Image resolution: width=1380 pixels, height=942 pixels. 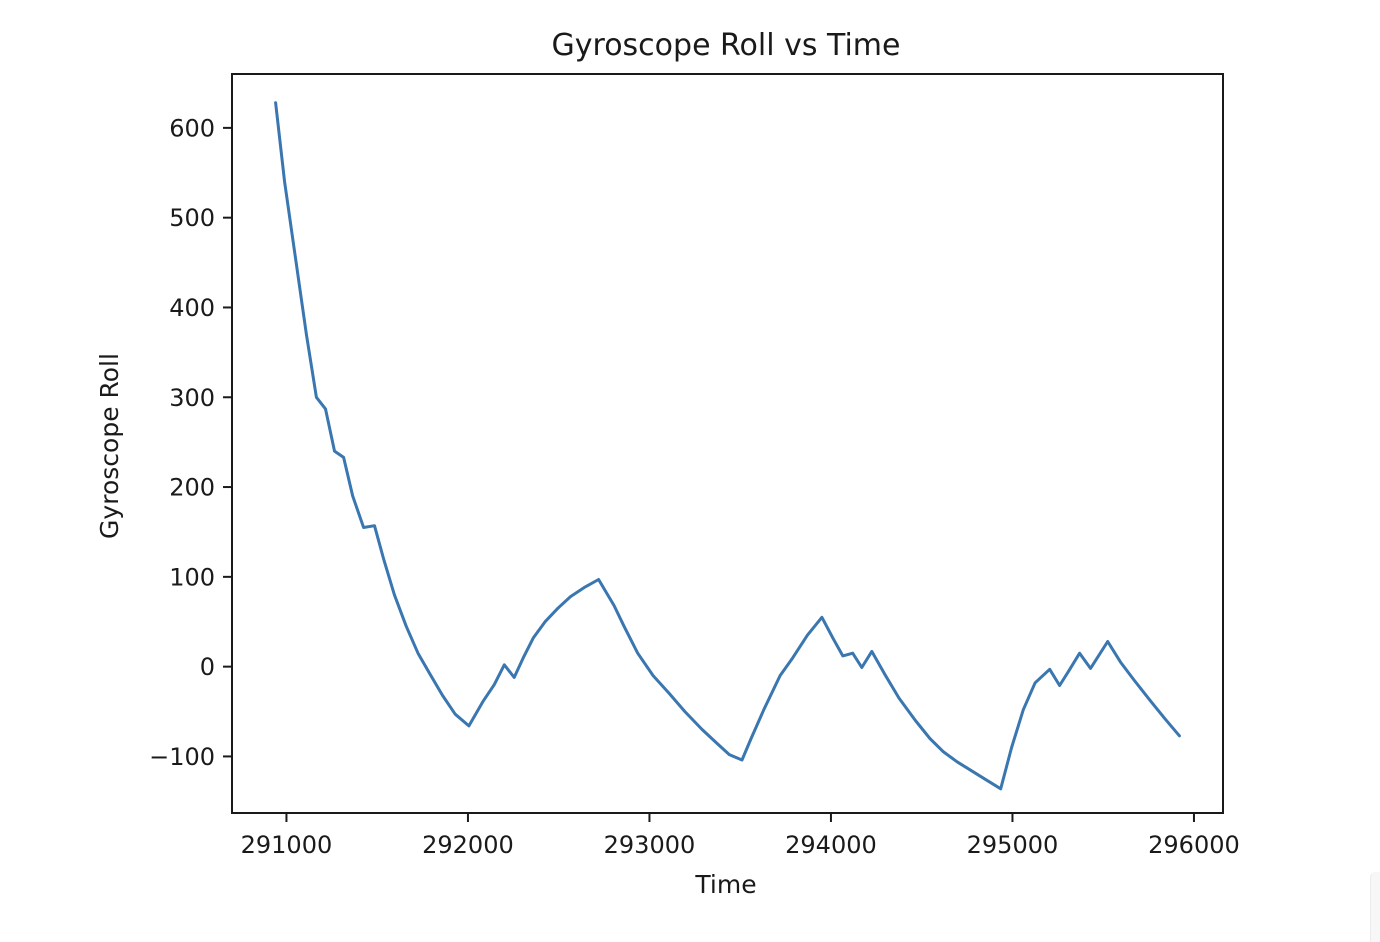 I want to click on x-tick-label: 292000, so click(x=468, y=845).